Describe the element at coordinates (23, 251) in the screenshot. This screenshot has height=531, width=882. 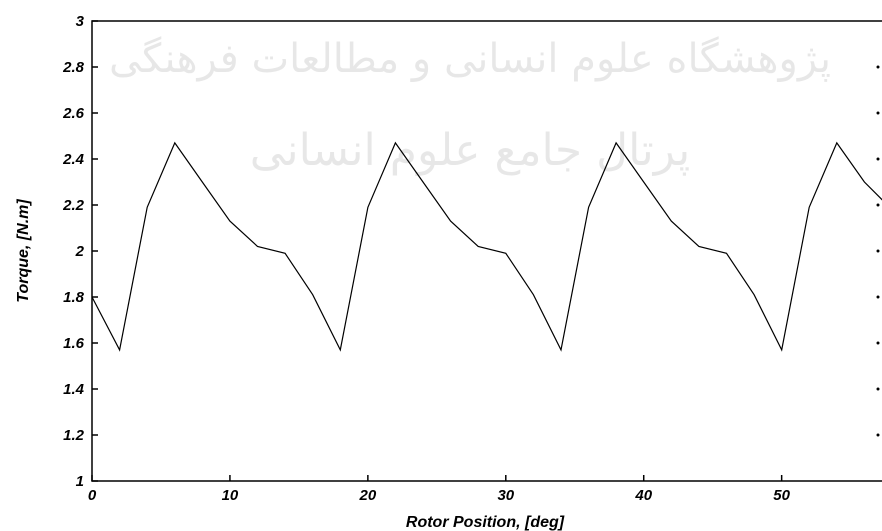
I see `y-axis-title: Torque, [N.m]` at that location.